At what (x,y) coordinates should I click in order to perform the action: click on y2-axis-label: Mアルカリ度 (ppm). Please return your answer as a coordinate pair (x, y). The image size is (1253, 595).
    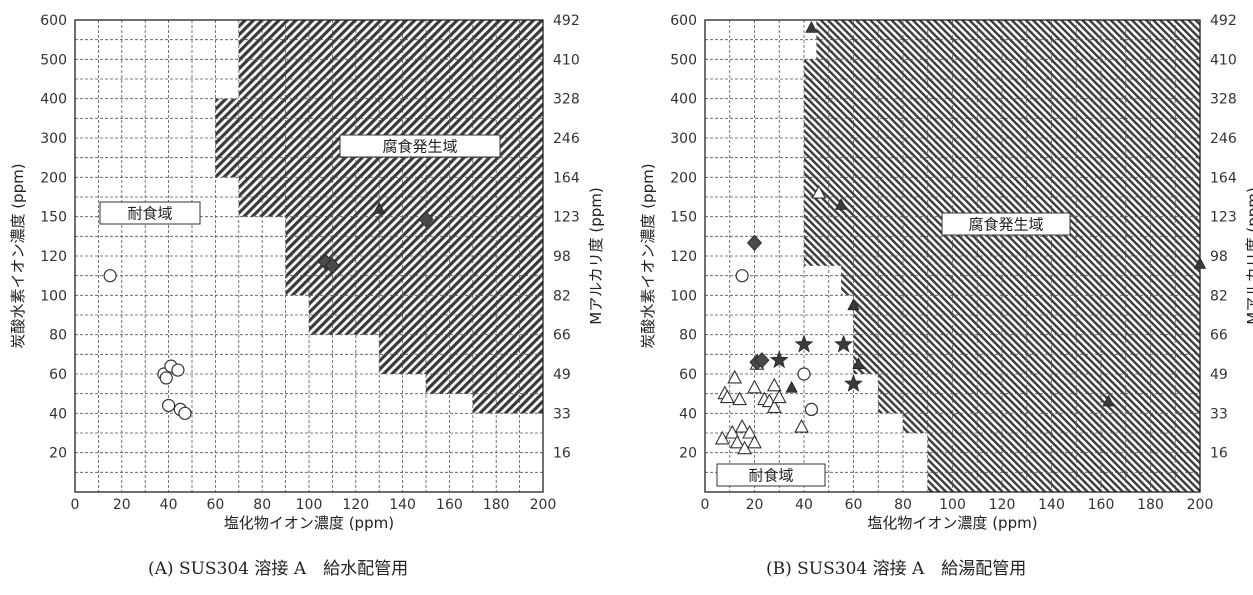
    Looking at the image, I should click on (1248, 255).